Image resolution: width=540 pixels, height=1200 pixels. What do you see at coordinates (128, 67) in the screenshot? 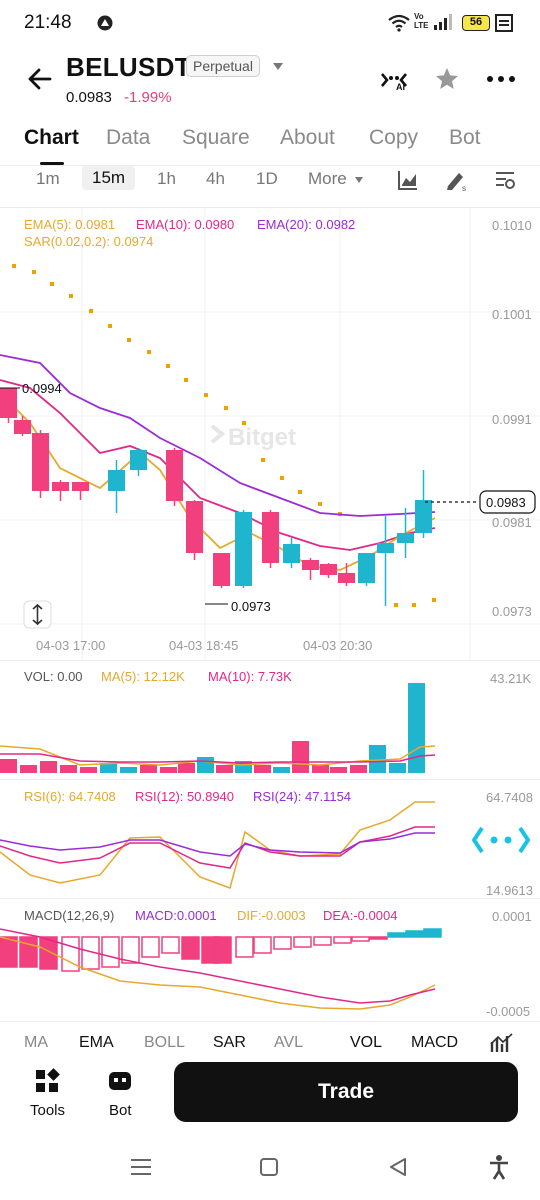
I see `symbol-title: BELUSDT` at bounding box center [128, 67].